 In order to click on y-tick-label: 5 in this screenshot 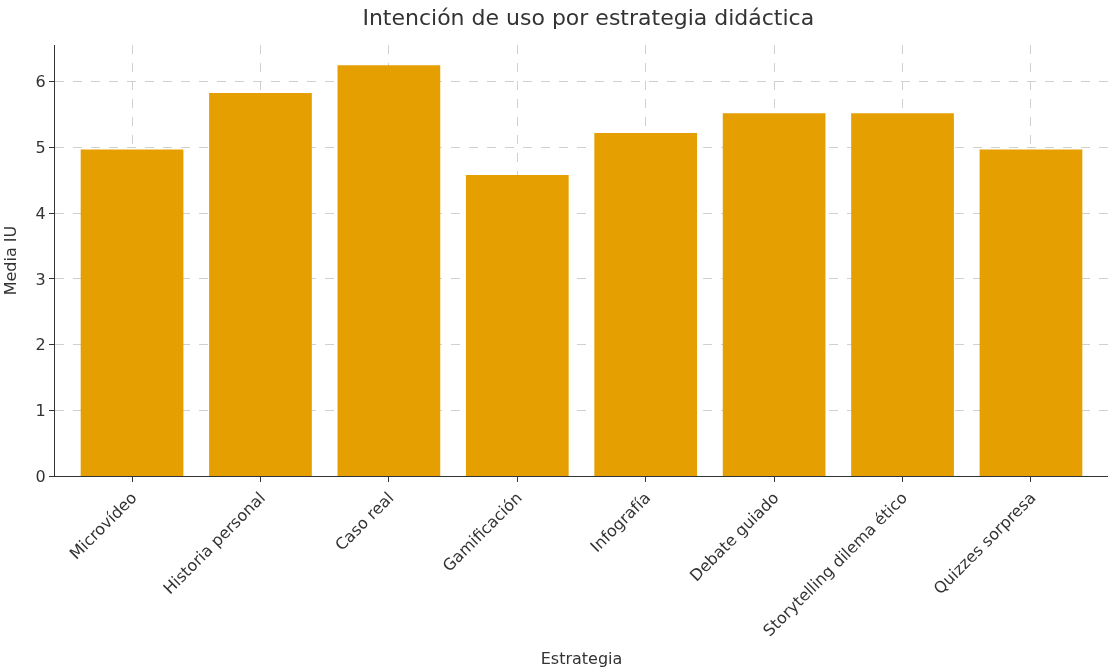, I will do `click(40, 148)`.